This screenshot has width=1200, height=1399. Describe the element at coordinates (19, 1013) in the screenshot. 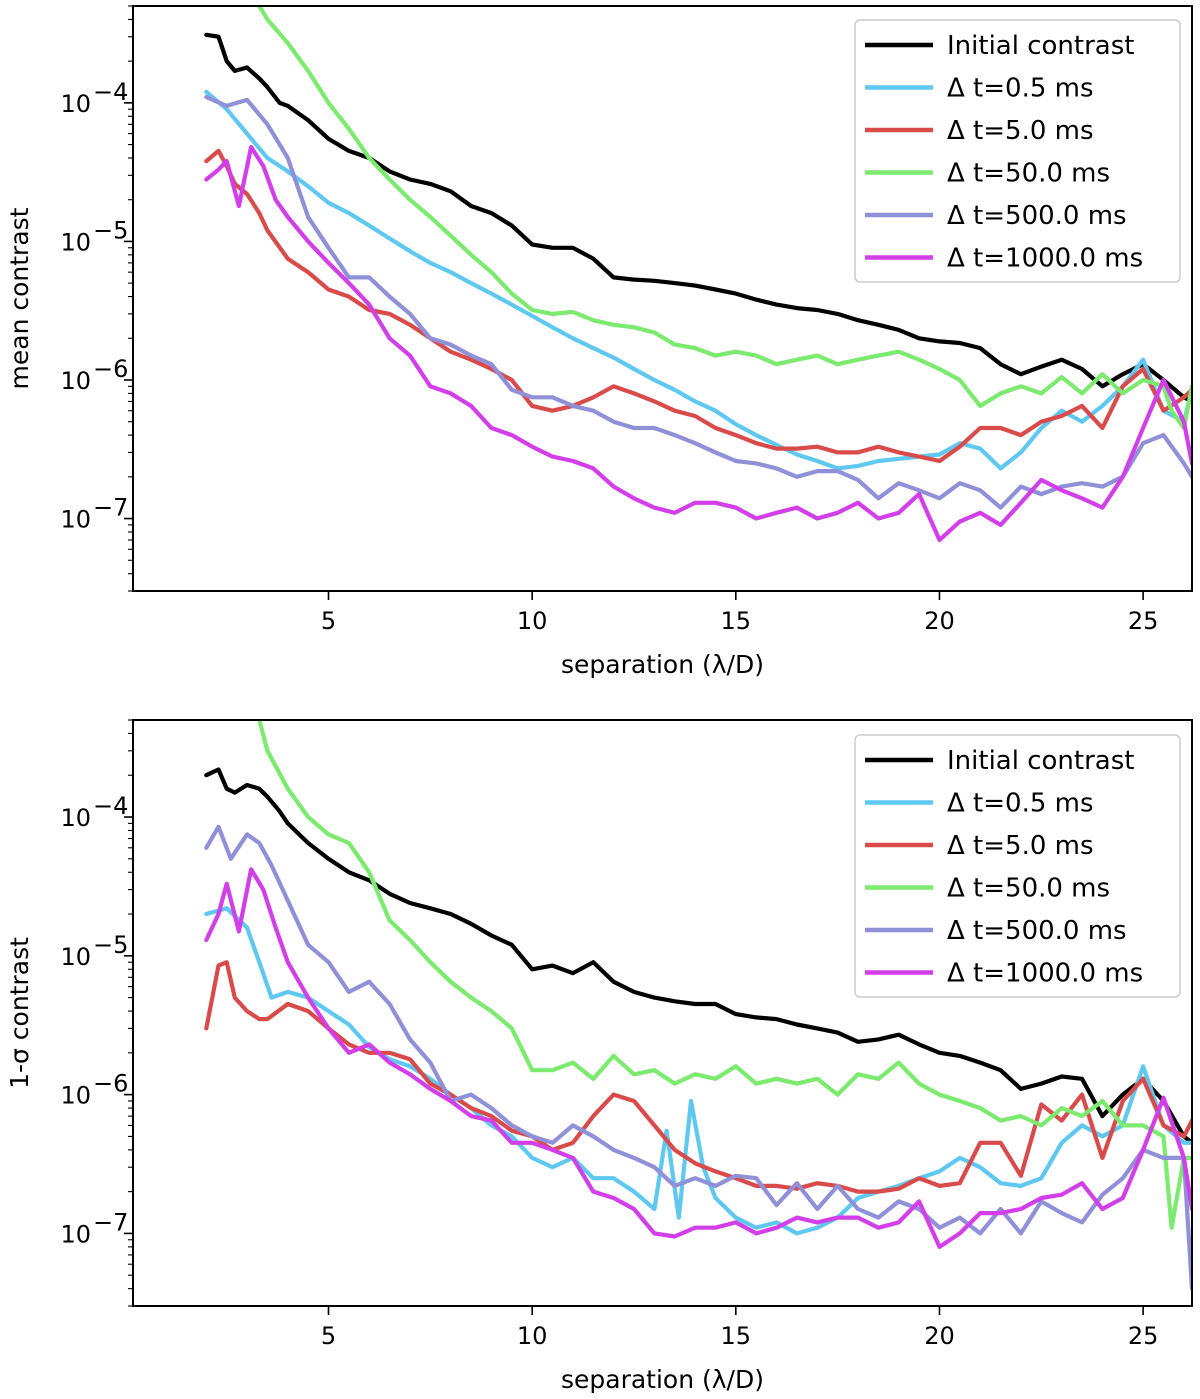

I see `y-axis-label: 1-σ contrast` at that location.